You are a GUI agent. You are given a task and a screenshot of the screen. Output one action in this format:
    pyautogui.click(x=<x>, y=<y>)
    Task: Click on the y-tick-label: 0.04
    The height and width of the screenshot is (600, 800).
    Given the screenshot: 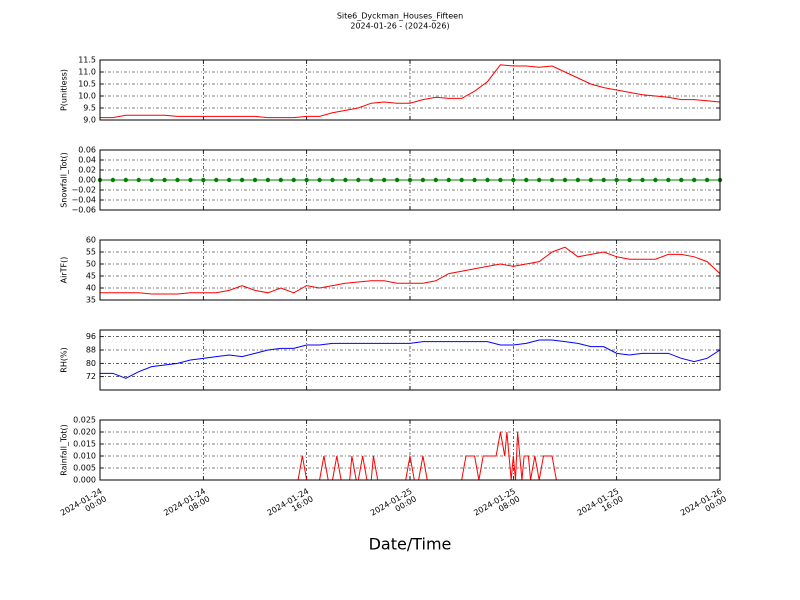 What is the action you would take?
    pyautogui.click(x=87, y=160)
    